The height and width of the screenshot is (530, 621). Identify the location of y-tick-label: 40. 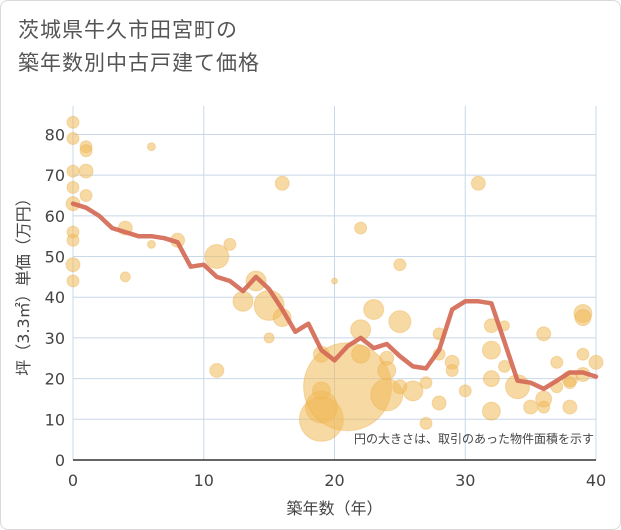
(55, 297).